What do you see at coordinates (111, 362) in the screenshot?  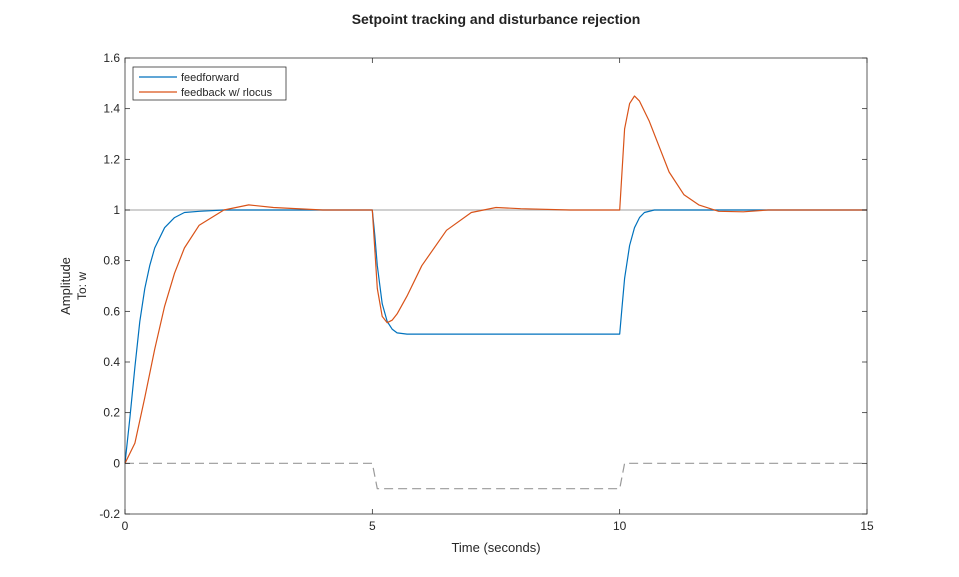 I see `y-tick-label: 0.4` at bounding box center [111, 362].